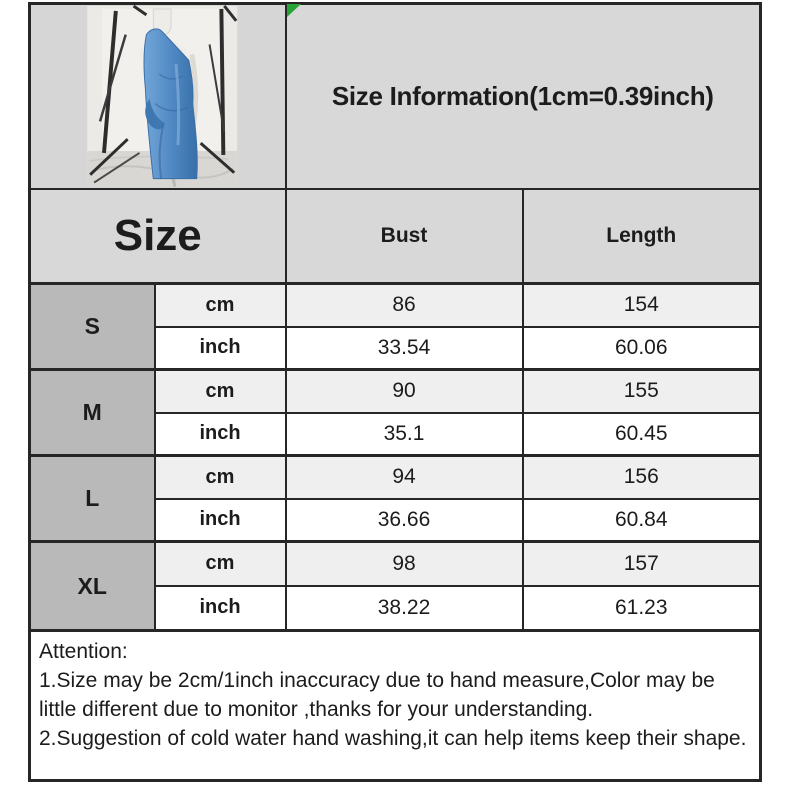 The width and height of the screenshot is (800, 800). I want to click on table-row-xl-cm: XL cm 98 157, so click(395, 586).